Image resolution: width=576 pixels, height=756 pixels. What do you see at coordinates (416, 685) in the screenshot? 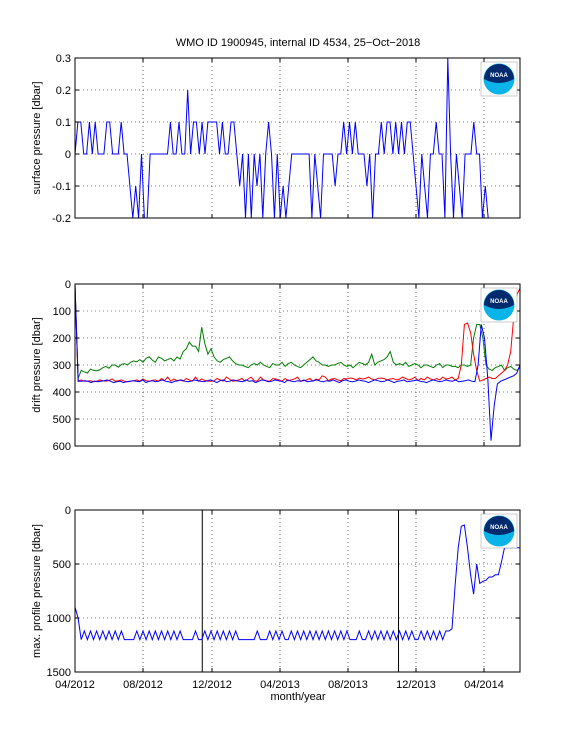
I see `x-tick-label: 12/2013` at bounding box center [416, 685].